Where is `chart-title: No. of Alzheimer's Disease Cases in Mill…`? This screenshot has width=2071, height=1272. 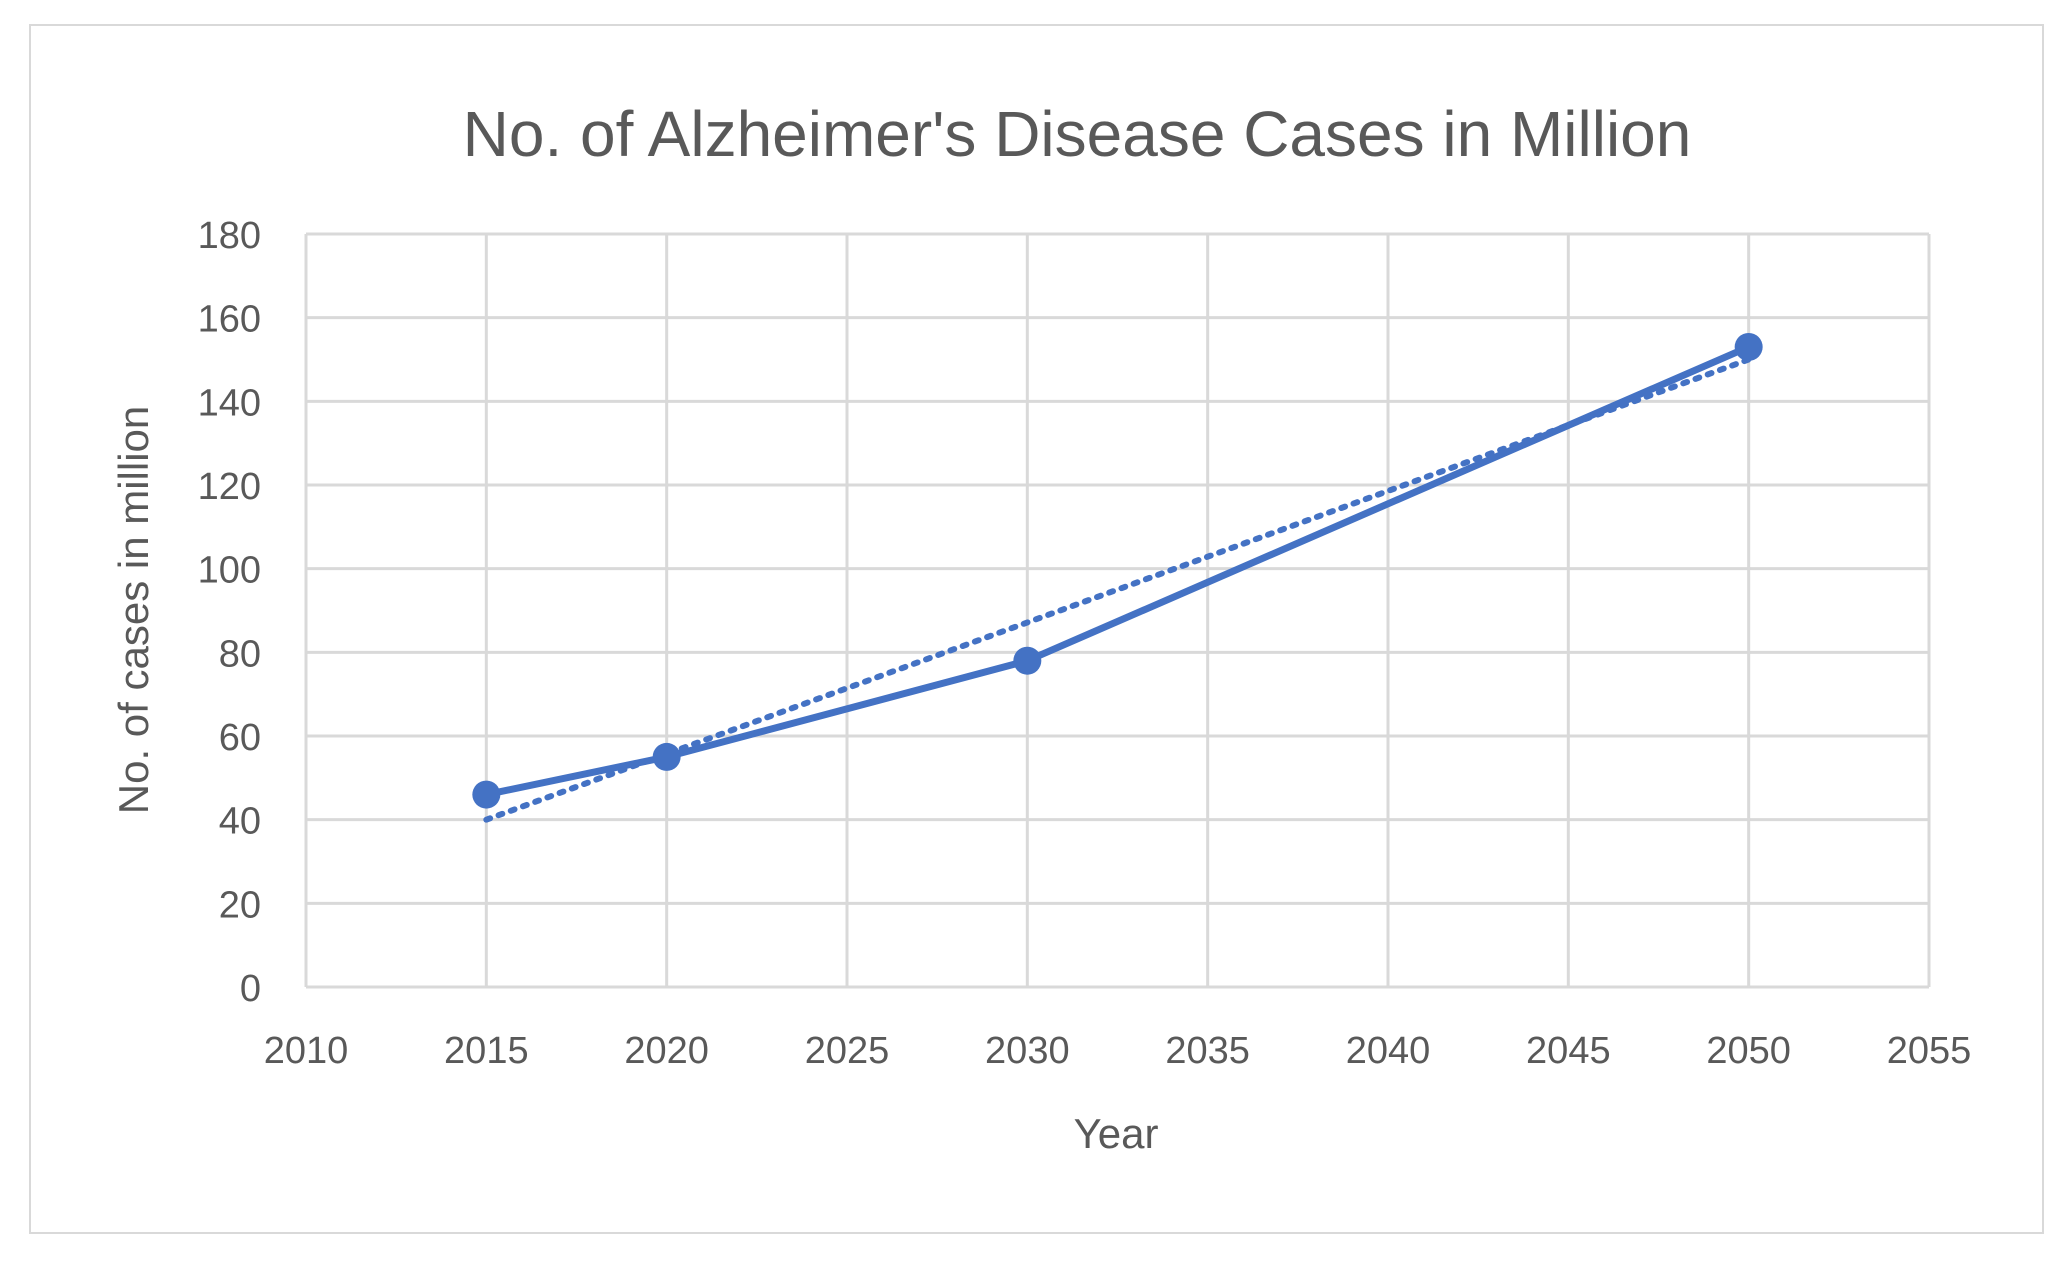 chart-title: No. of Alzheimer's Disease Cases in Mill… is located at coordinates (1077, 134).